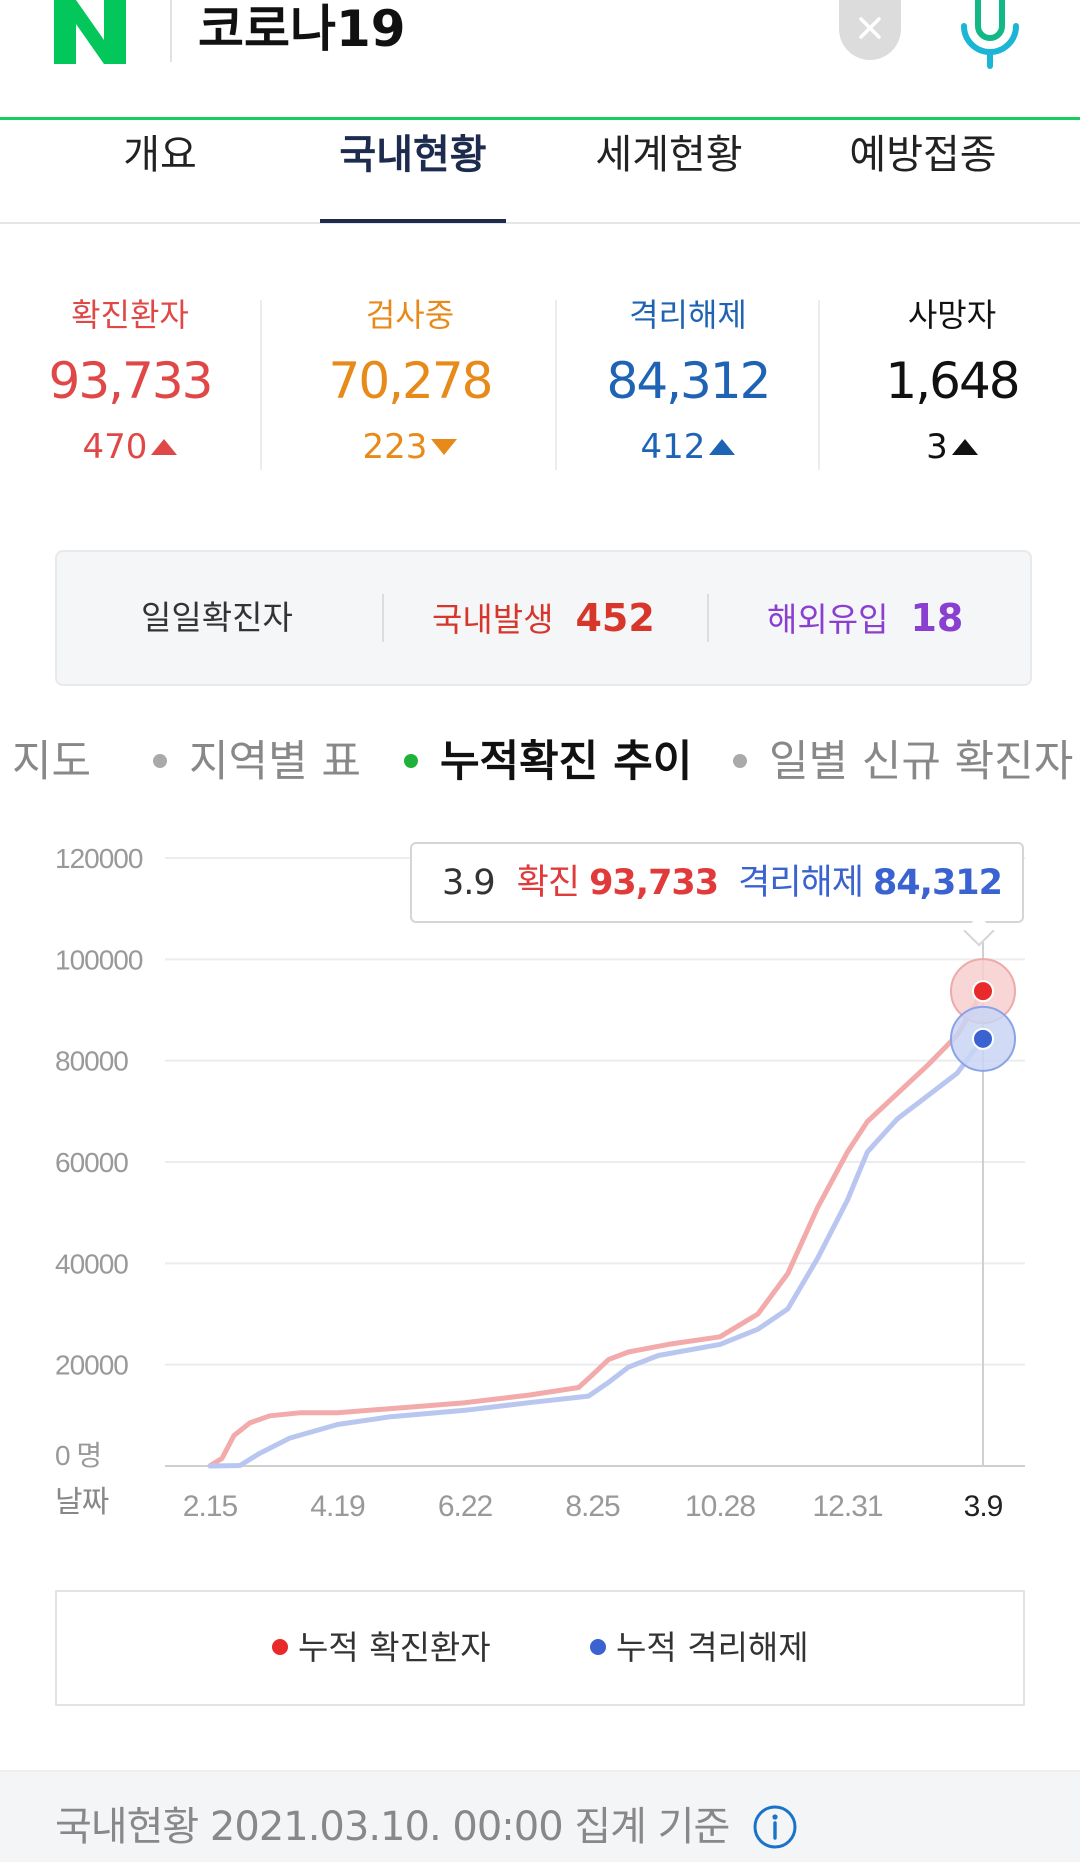 The image size is (1080, 1862). Describe the element at coordinates (392, 1827) in the screenshot. I see `data-basis-text: 국내현황 2021.03.10. 00:00 집계 기준` at that location.